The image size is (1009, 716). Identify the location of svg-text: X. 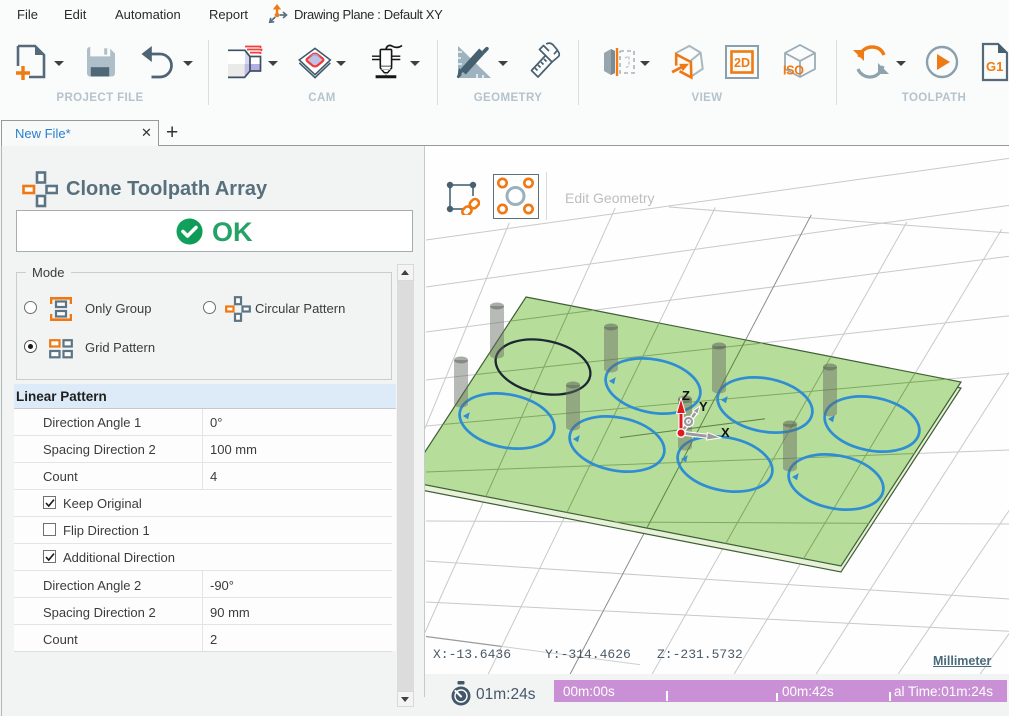
(725, 432).